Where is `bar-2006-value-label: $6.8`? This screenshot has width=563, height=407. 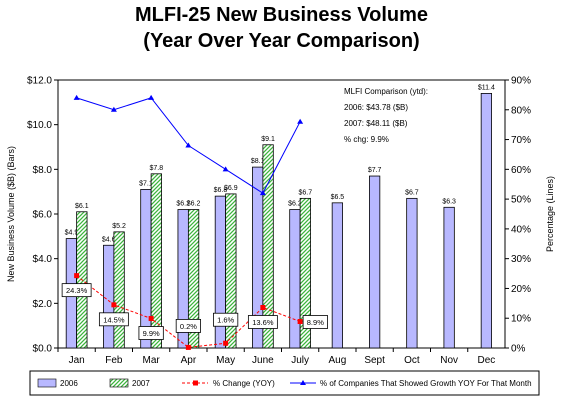 bar-2006-value-label: $6.8 is located at coordinates (221, 190).